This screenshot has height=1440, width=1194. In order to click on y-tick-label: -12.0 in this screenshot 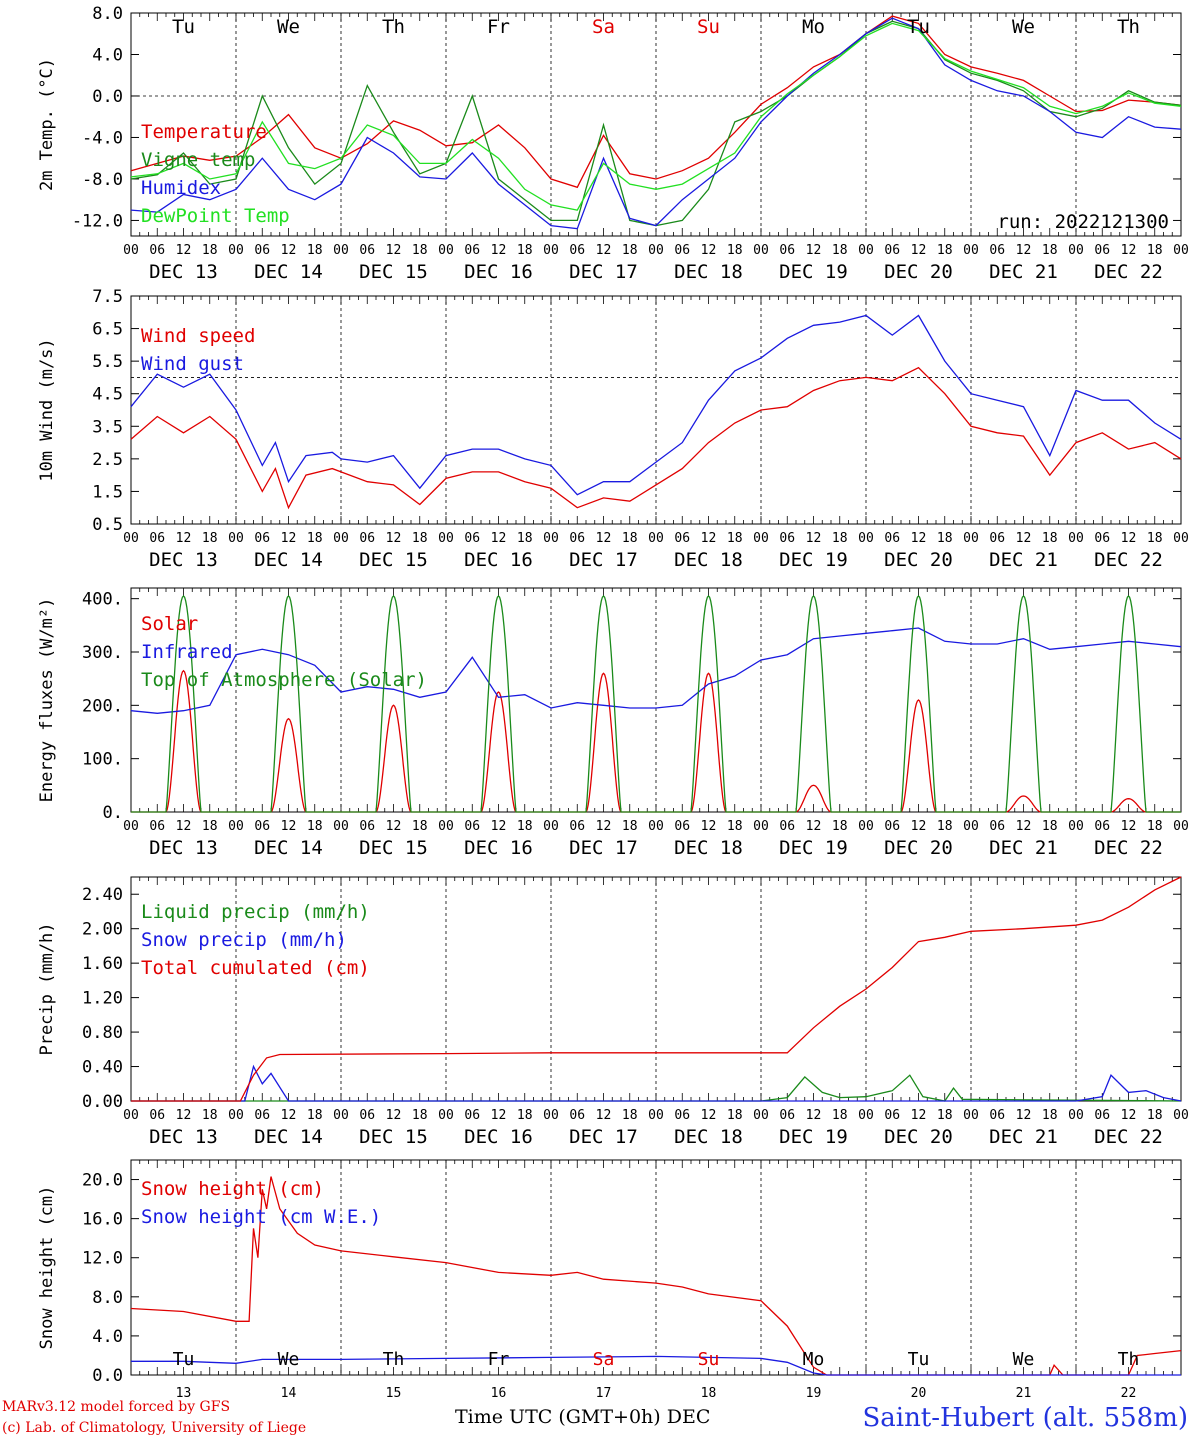, I will do `click(97, 221)`.